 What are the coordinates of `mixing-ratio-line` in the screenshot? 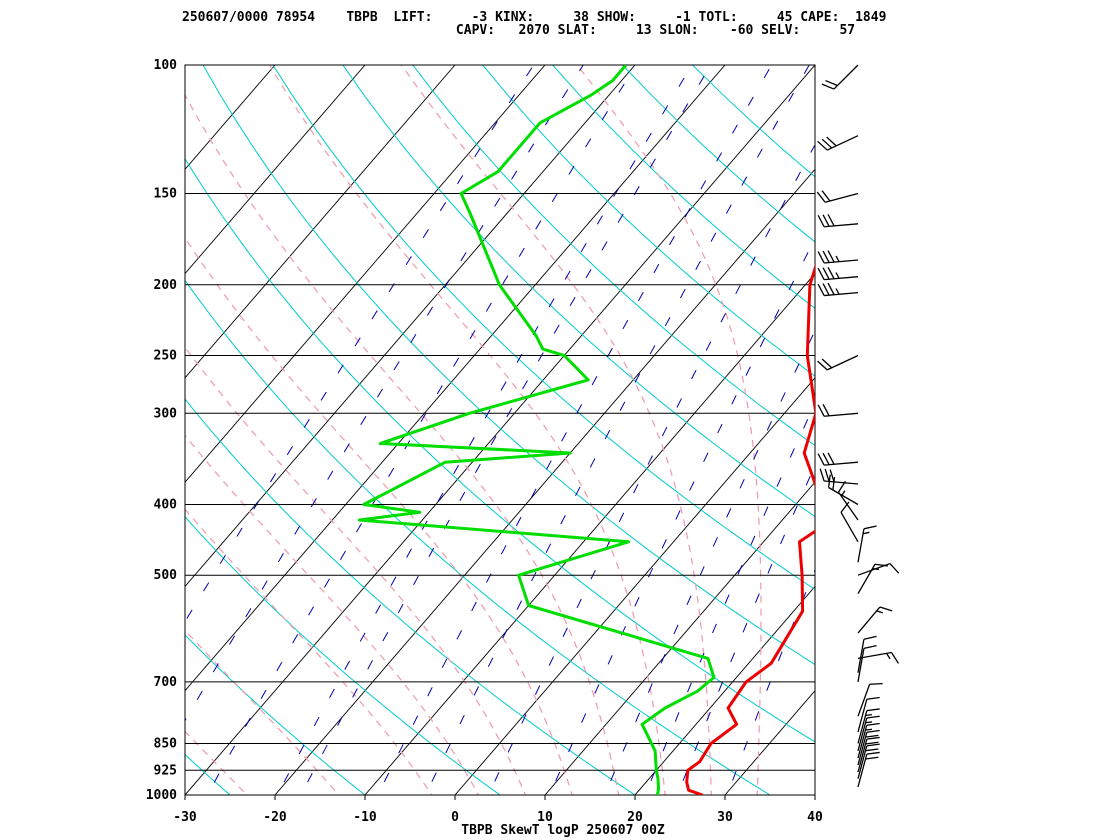 It's located at (745, 629).